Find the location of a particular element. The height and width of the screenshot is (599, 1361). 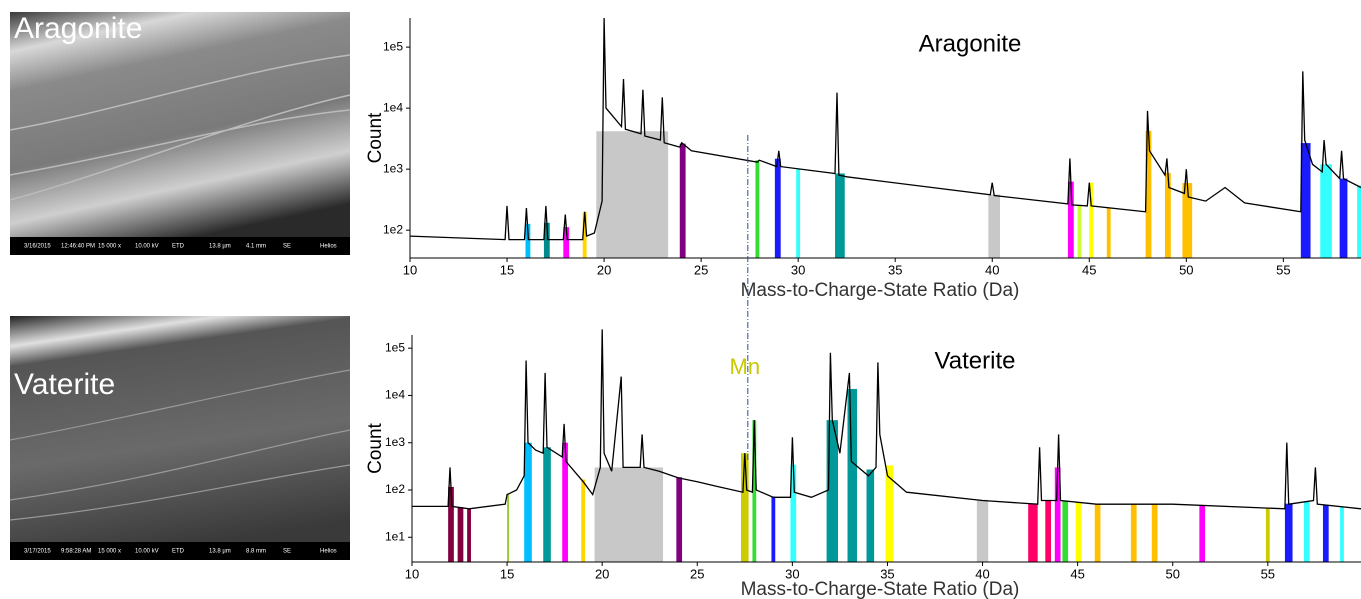

y-tick-label: 1e1 is located at coordinates (395, 536).